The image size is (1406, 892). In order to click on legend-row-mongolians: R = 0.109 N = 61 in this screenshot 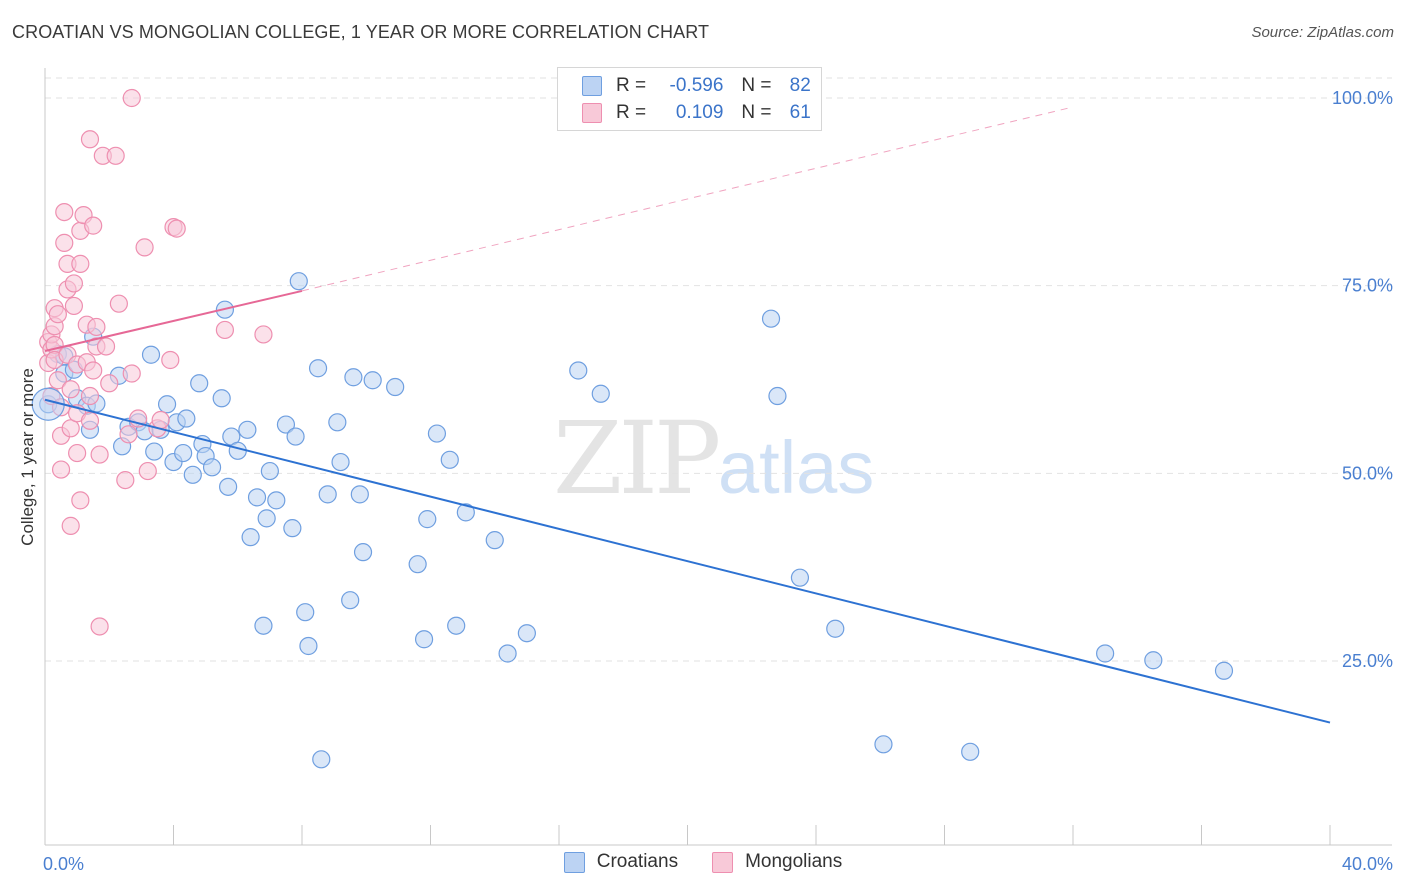, I will do `click(696, 113)`.